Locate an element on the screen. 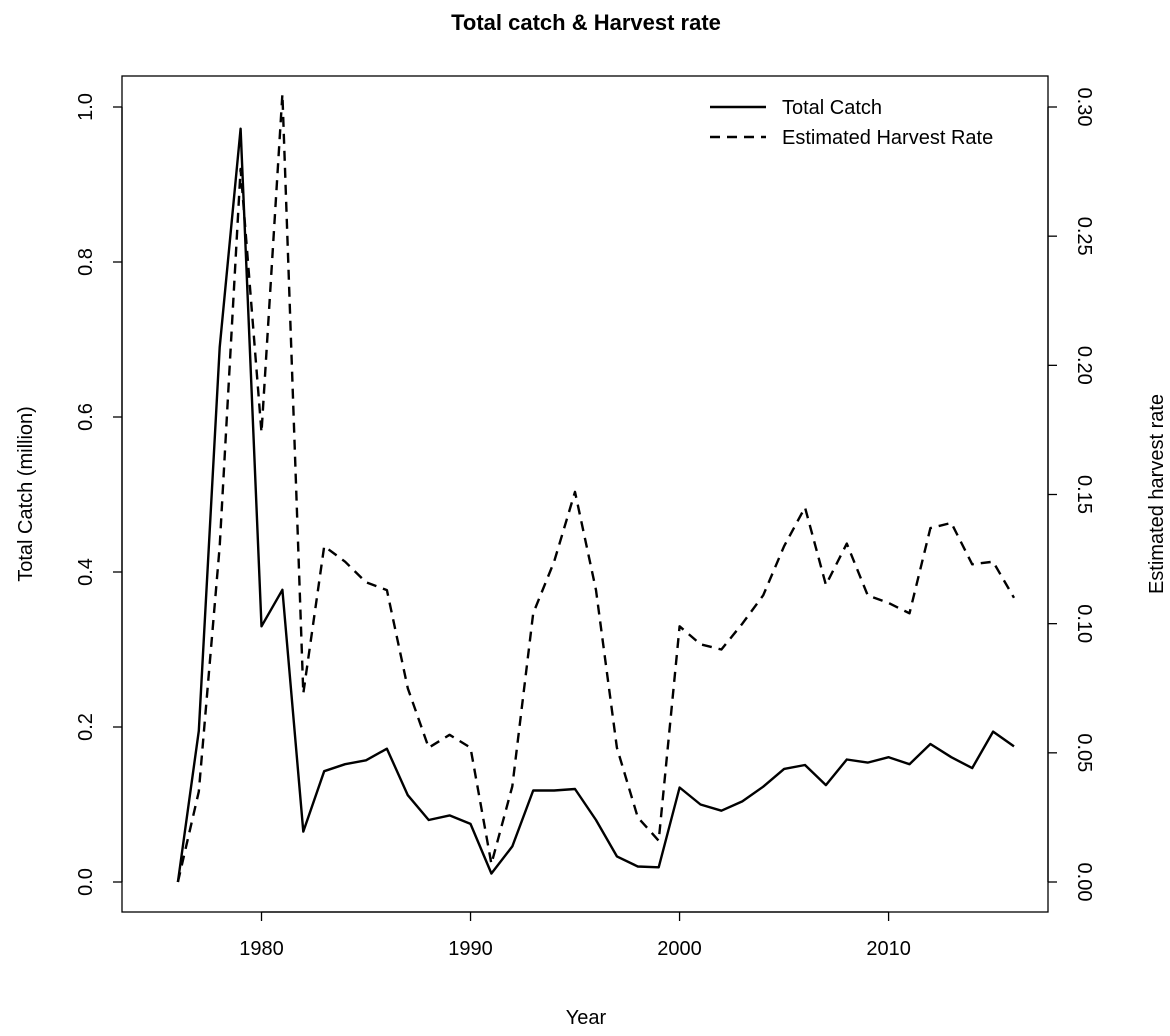 This screenshot has width=1170, height=1036. y-right-tick-label: 0.20 is located at coordinates (1084, 365).